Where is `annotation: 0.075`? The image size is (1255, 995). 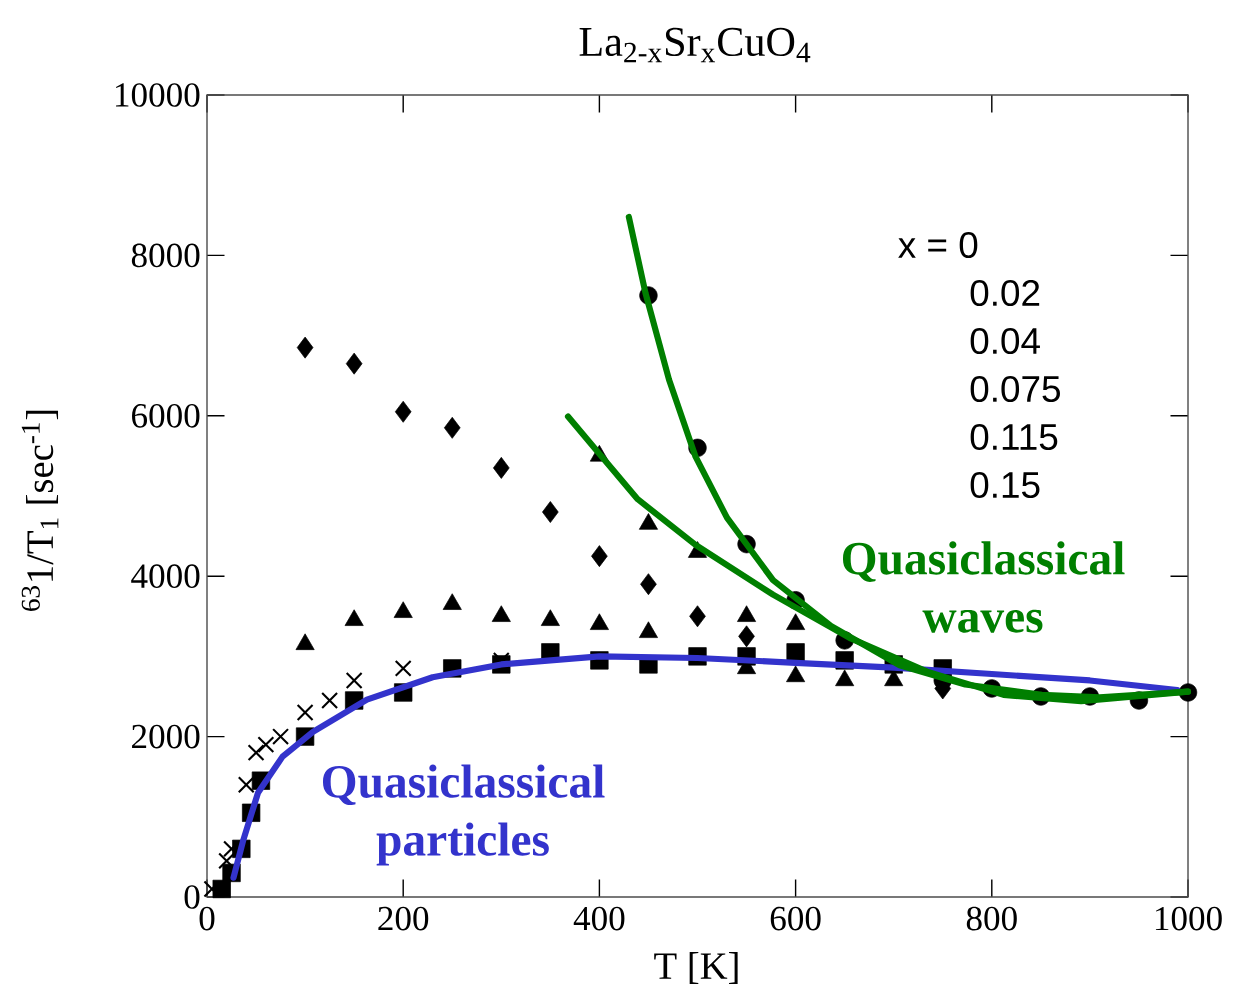 annotation: 0.075 is located at coordinates (1015, 389).